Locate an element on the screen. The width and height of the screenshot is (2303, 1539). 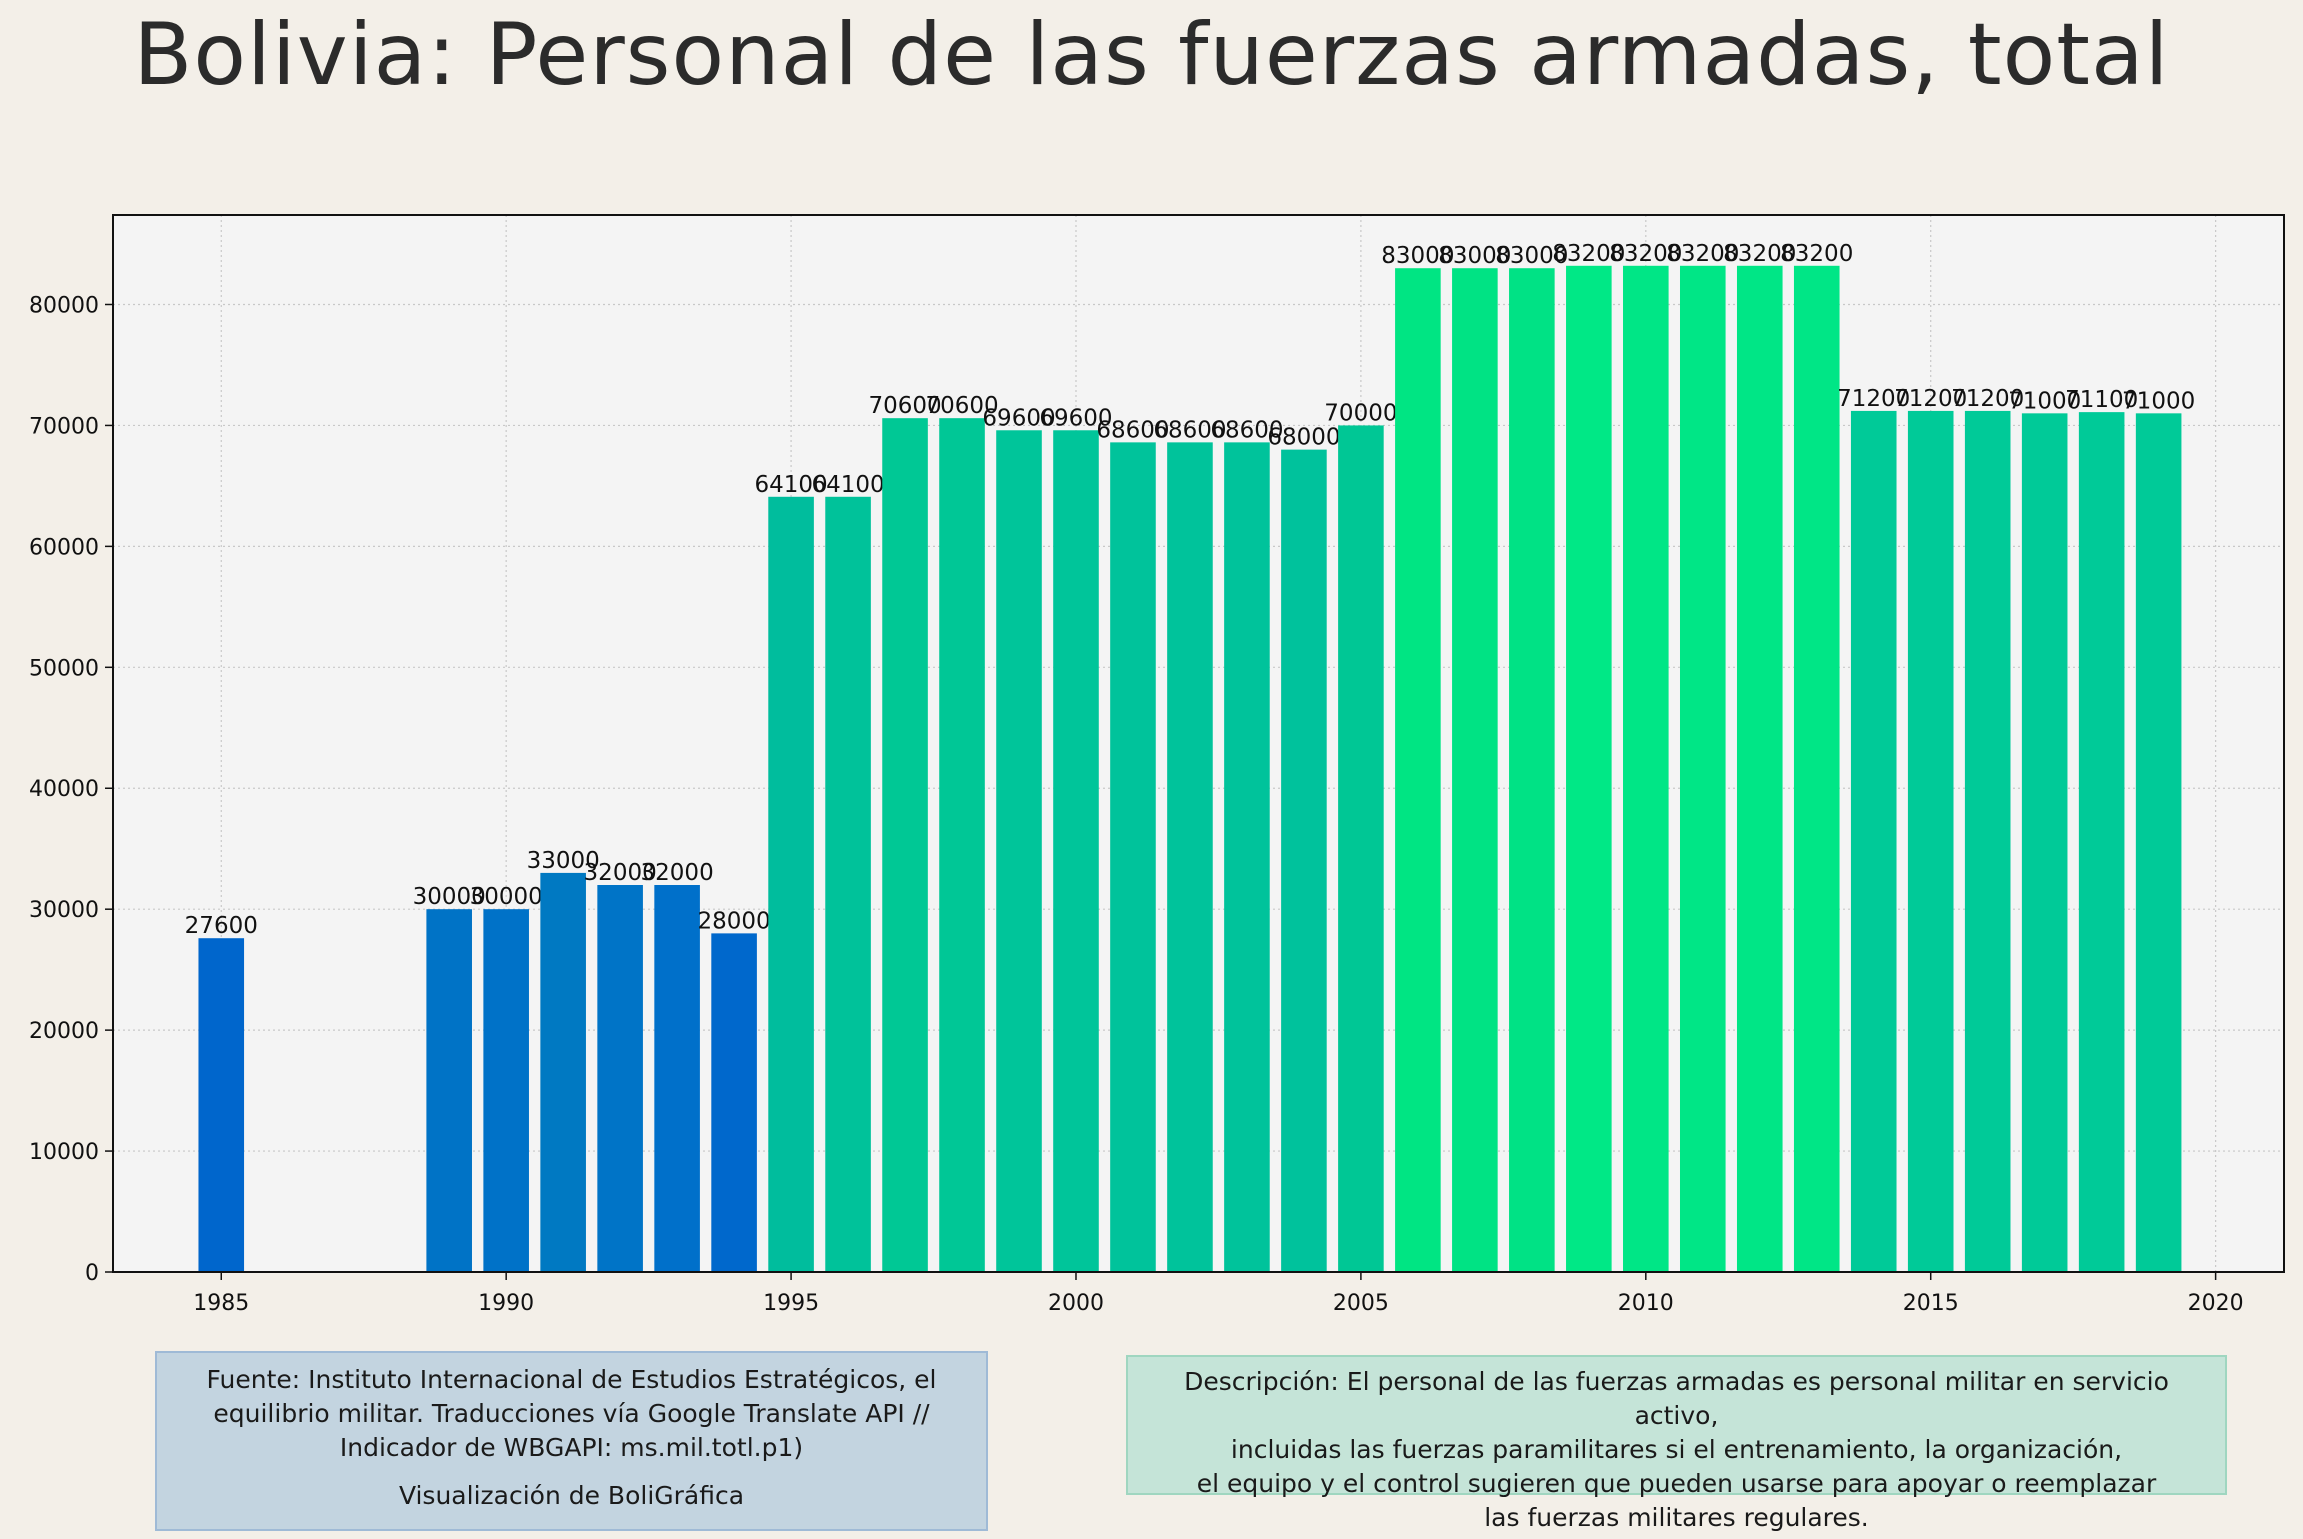
y-tick-label: 30000 is located at coordinates (64, 910).